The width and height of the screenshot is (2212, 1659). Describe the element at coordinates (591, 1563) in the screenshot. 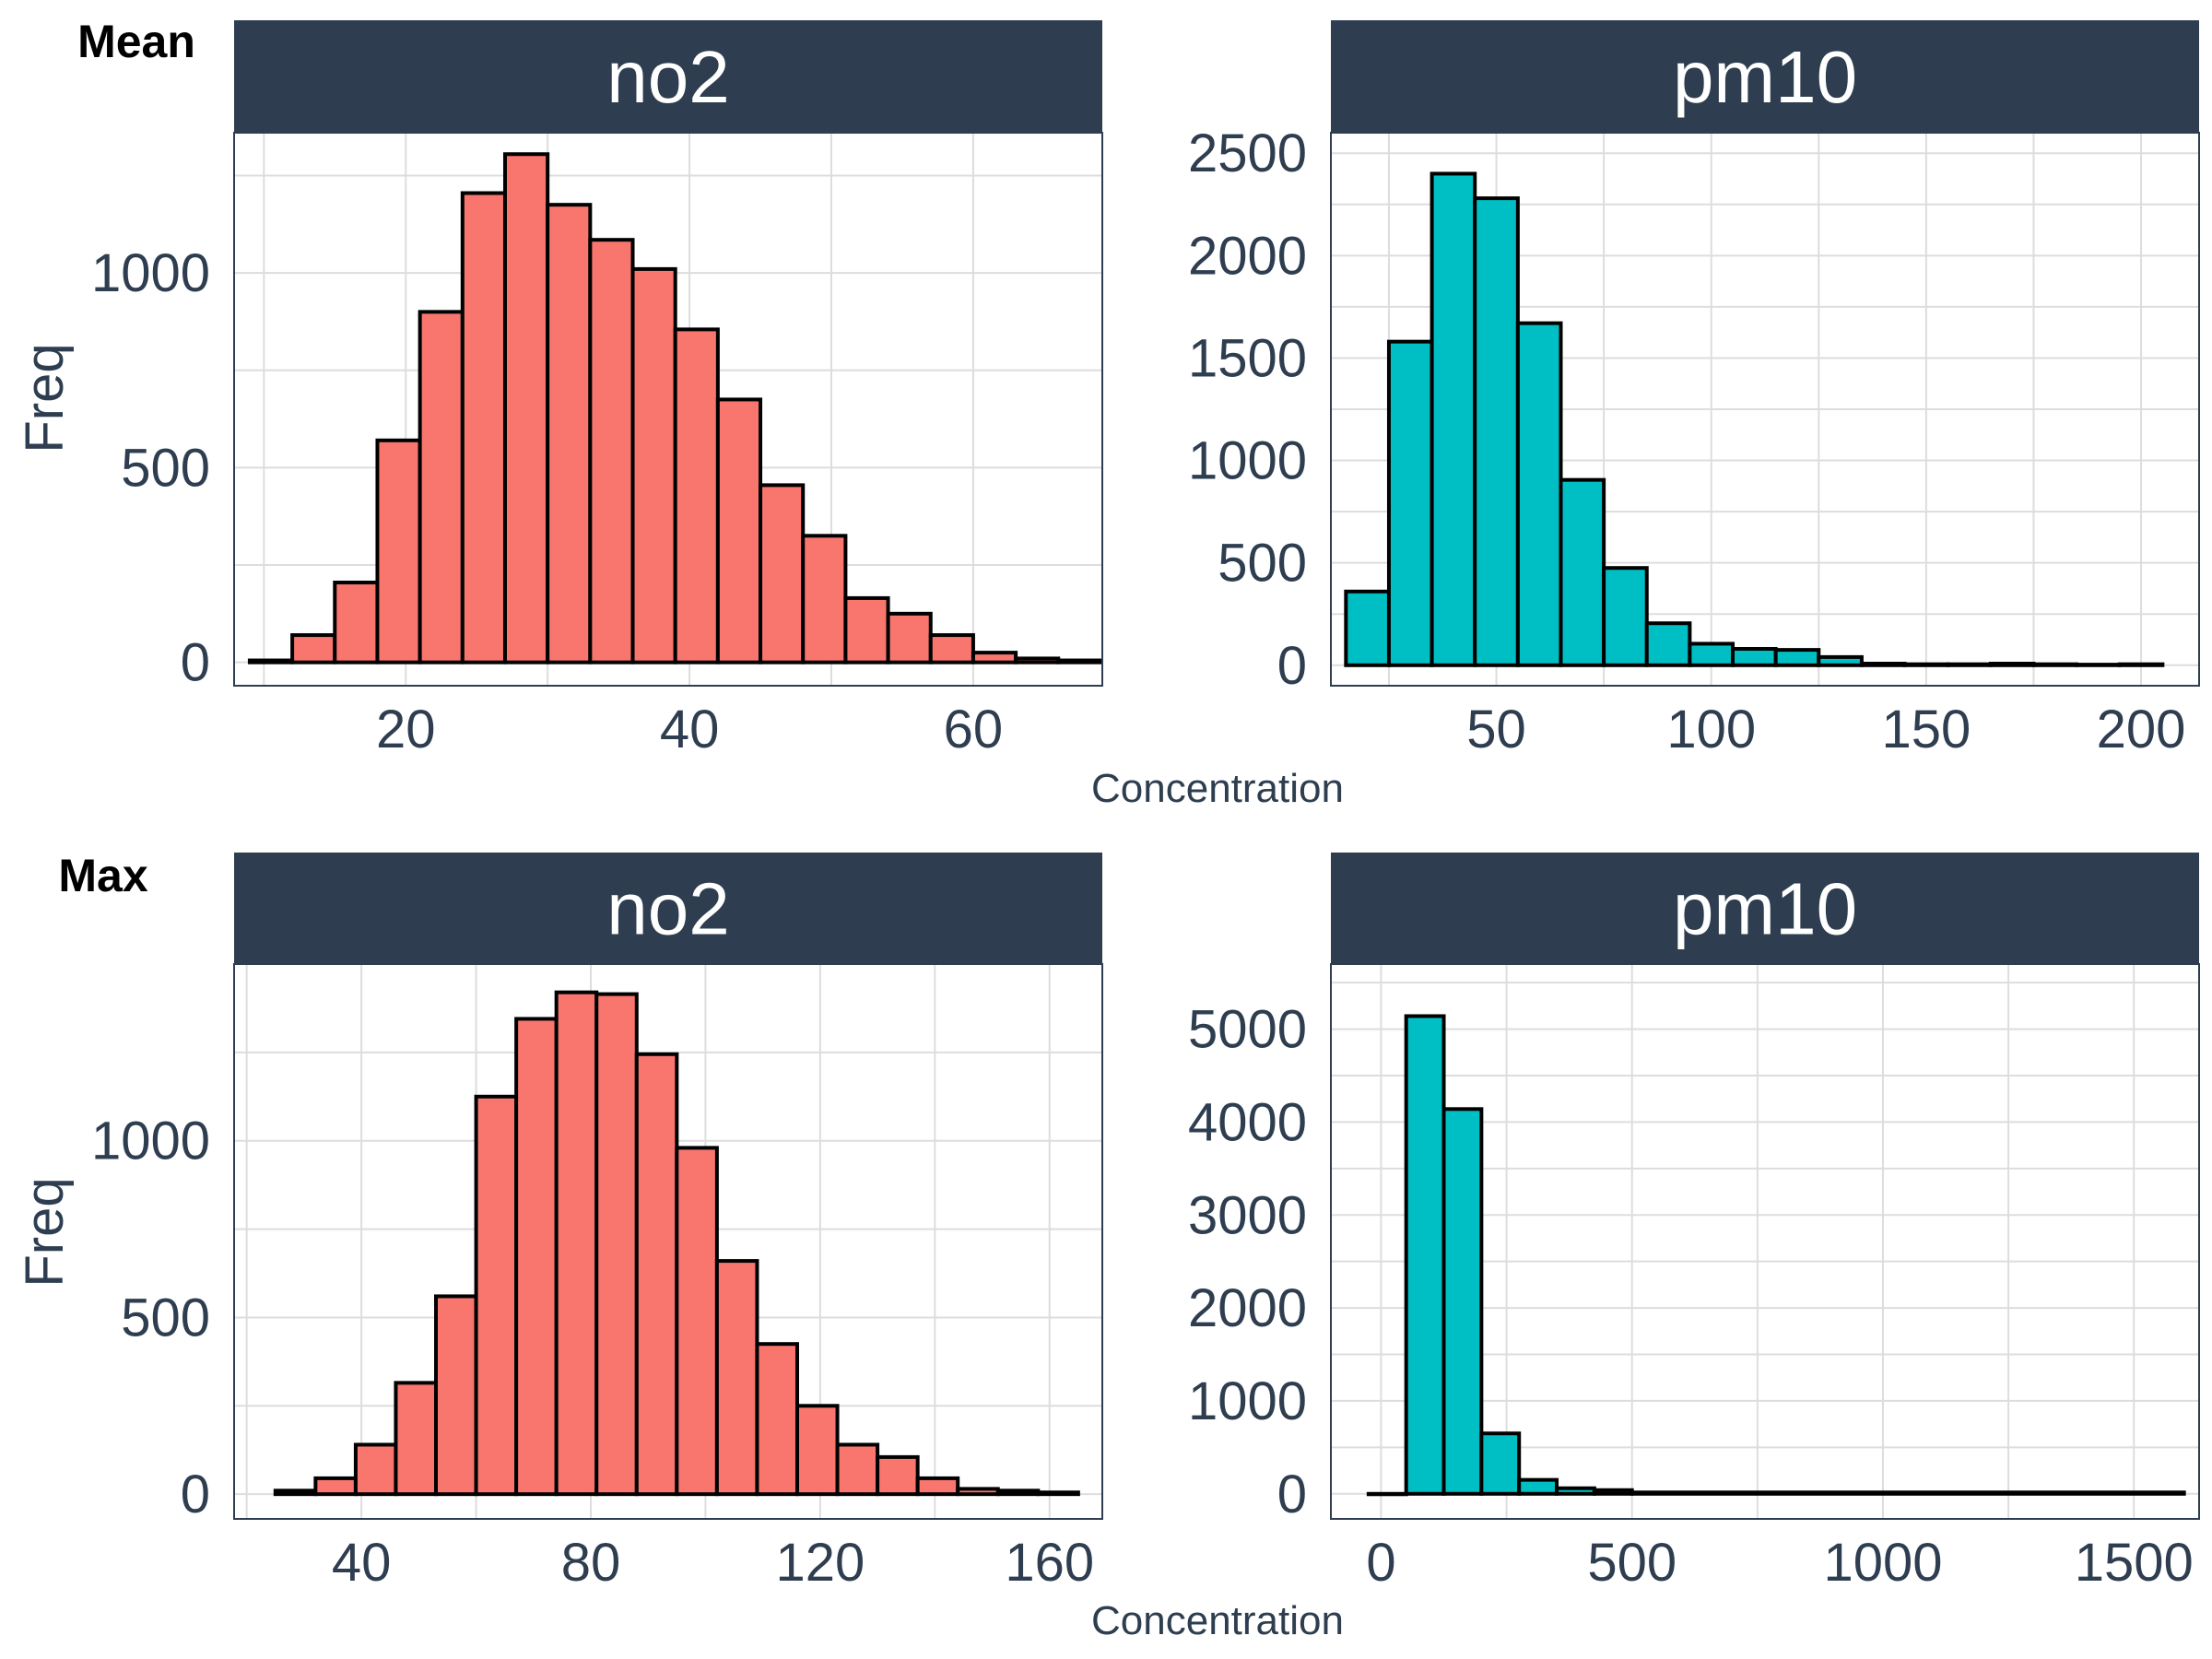

I see `x-tick-label: 80` at that location.